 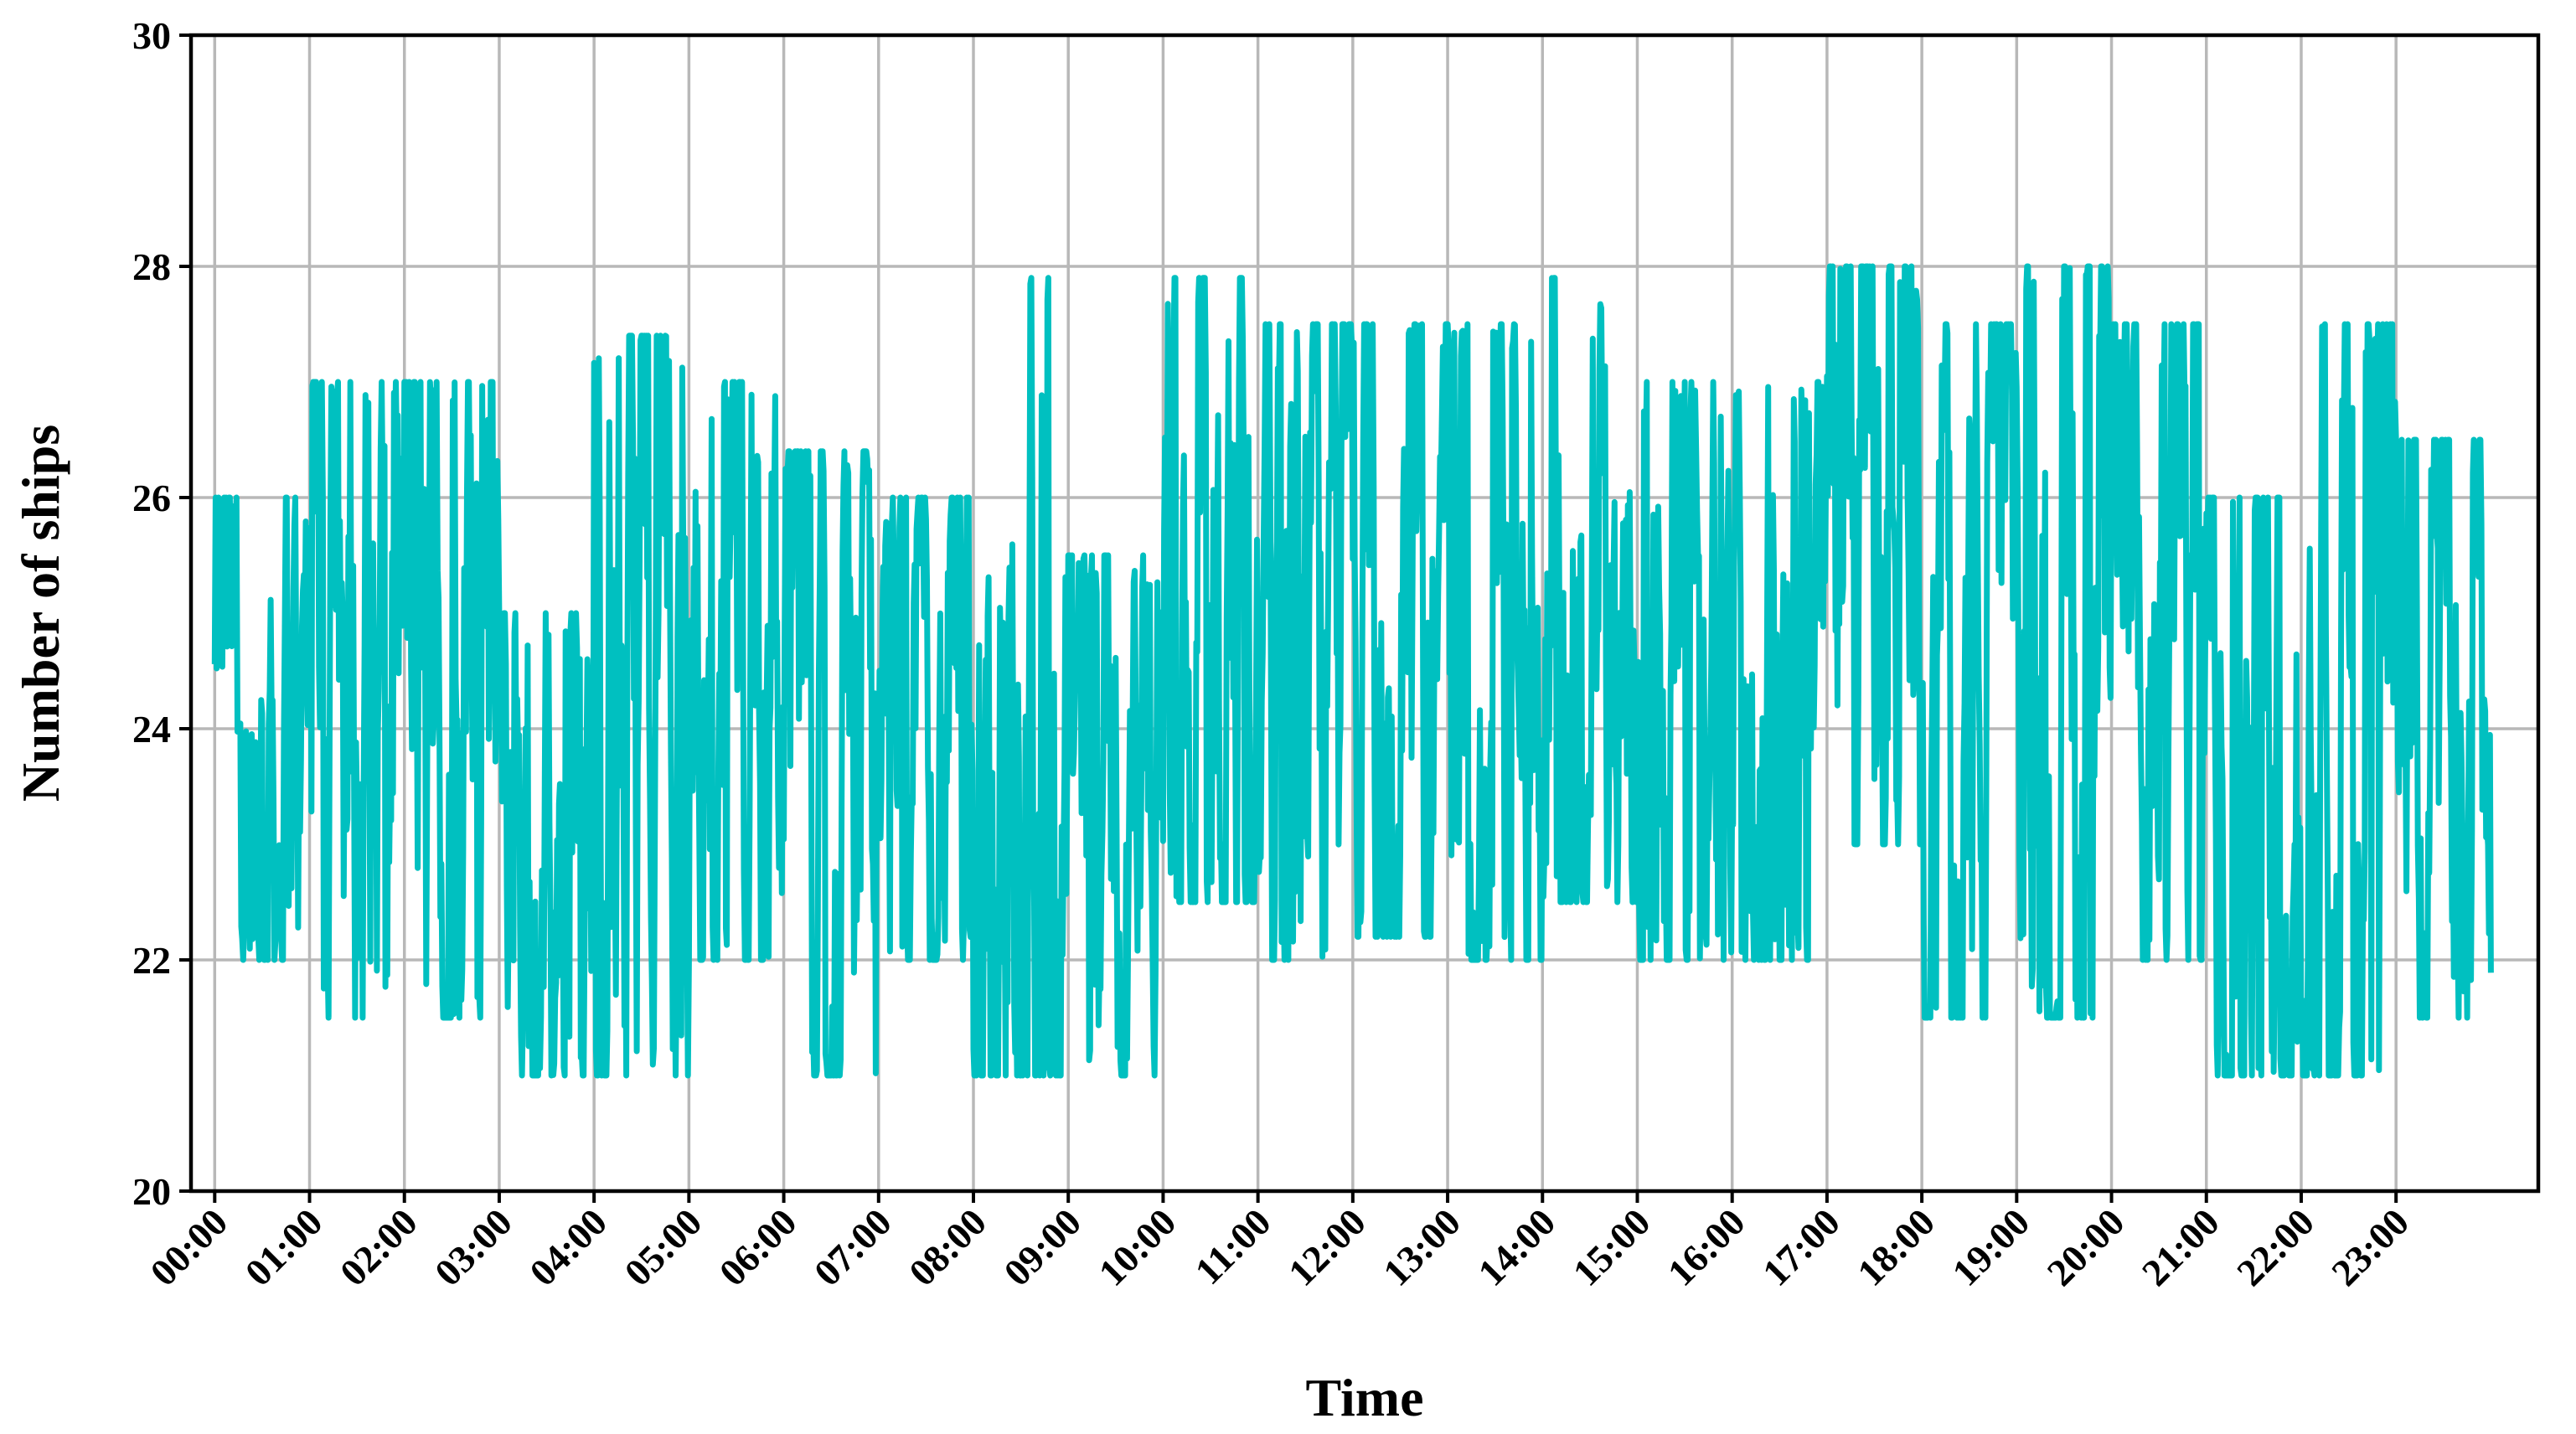 I want to click on x-tick-label: 10:00, so click(x=1138, y=1247).